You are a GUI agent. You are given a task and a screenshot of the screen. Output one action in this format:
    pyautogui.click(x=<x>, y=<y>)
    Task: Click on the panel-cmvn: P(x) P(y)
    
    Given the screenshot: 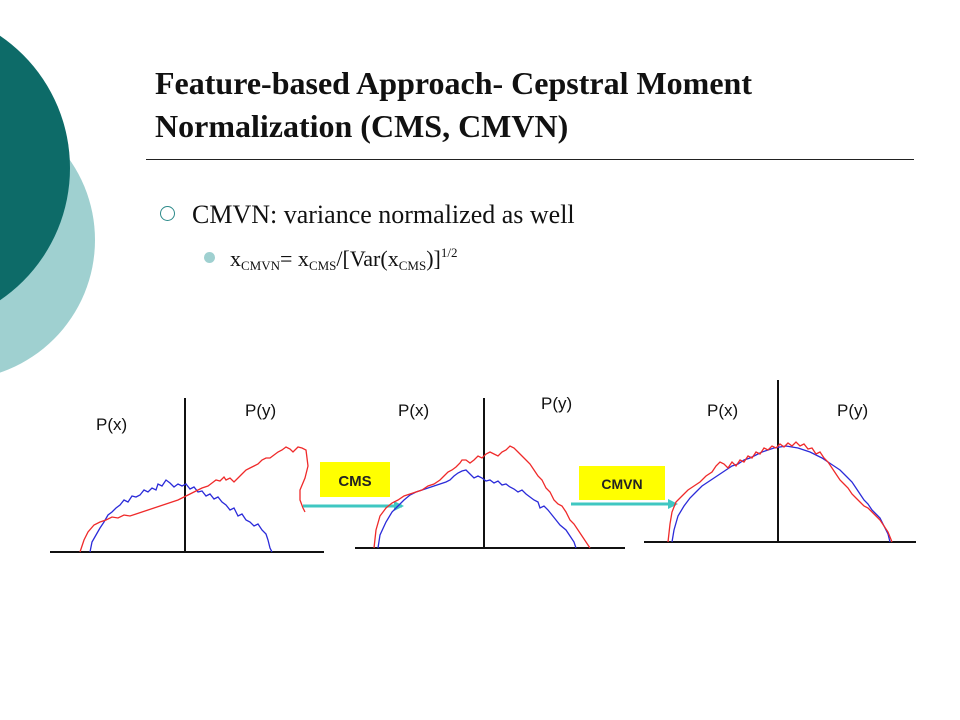 What is the action you would take?
    pyautogui.click(x=780, y=461)
    